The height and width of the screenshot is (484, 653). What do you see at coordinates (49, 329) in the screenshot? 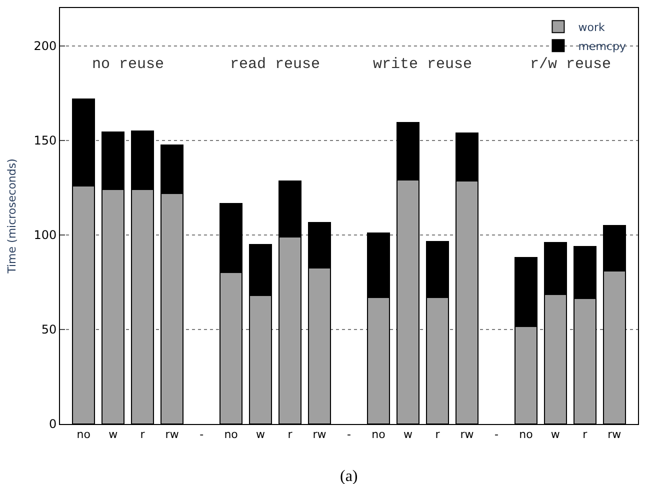
I see `y-tick-label: 50` at bounding box center [49, 329].